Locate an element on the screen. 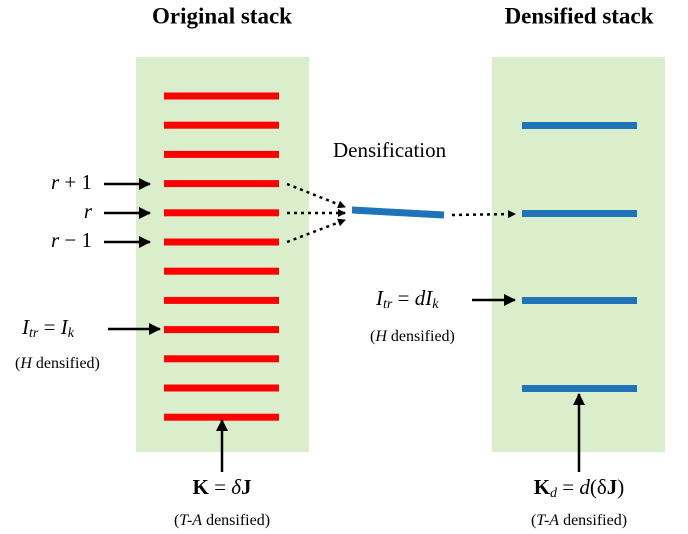  process-label: Densification is located at coordinates (390, 150).